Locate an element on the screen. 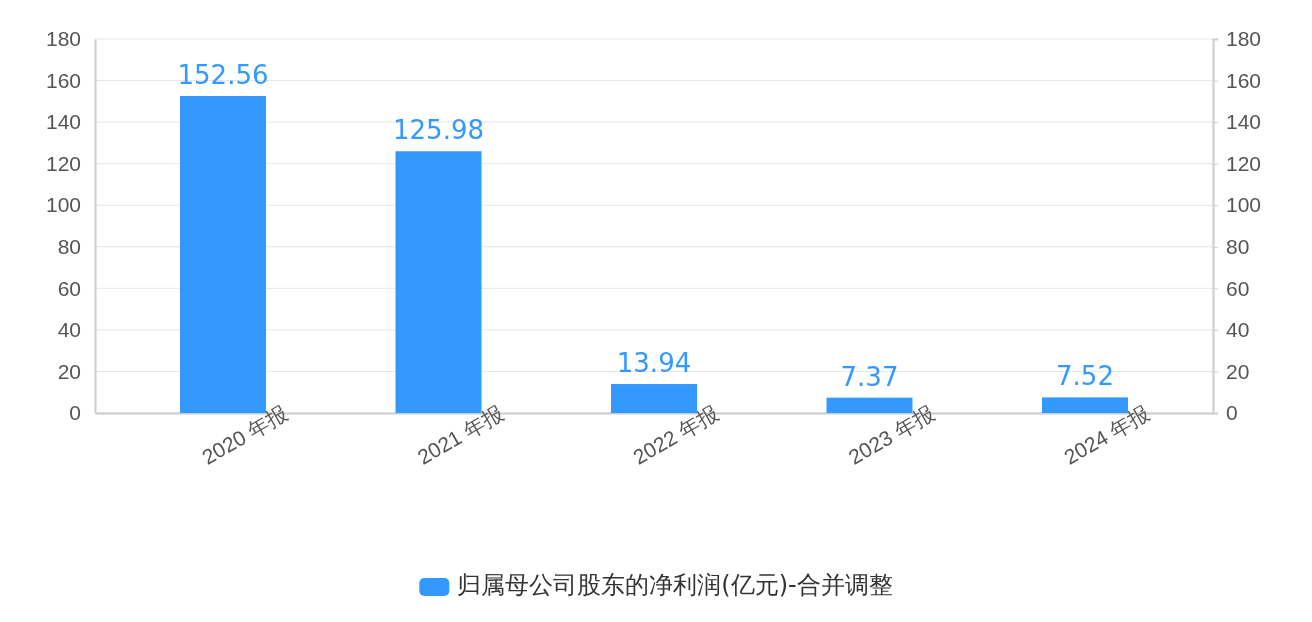 Image resolution: width=1312 pixels, height=622 pixels. y2-tick-label: 140 is located at coordinates (1244, 122).